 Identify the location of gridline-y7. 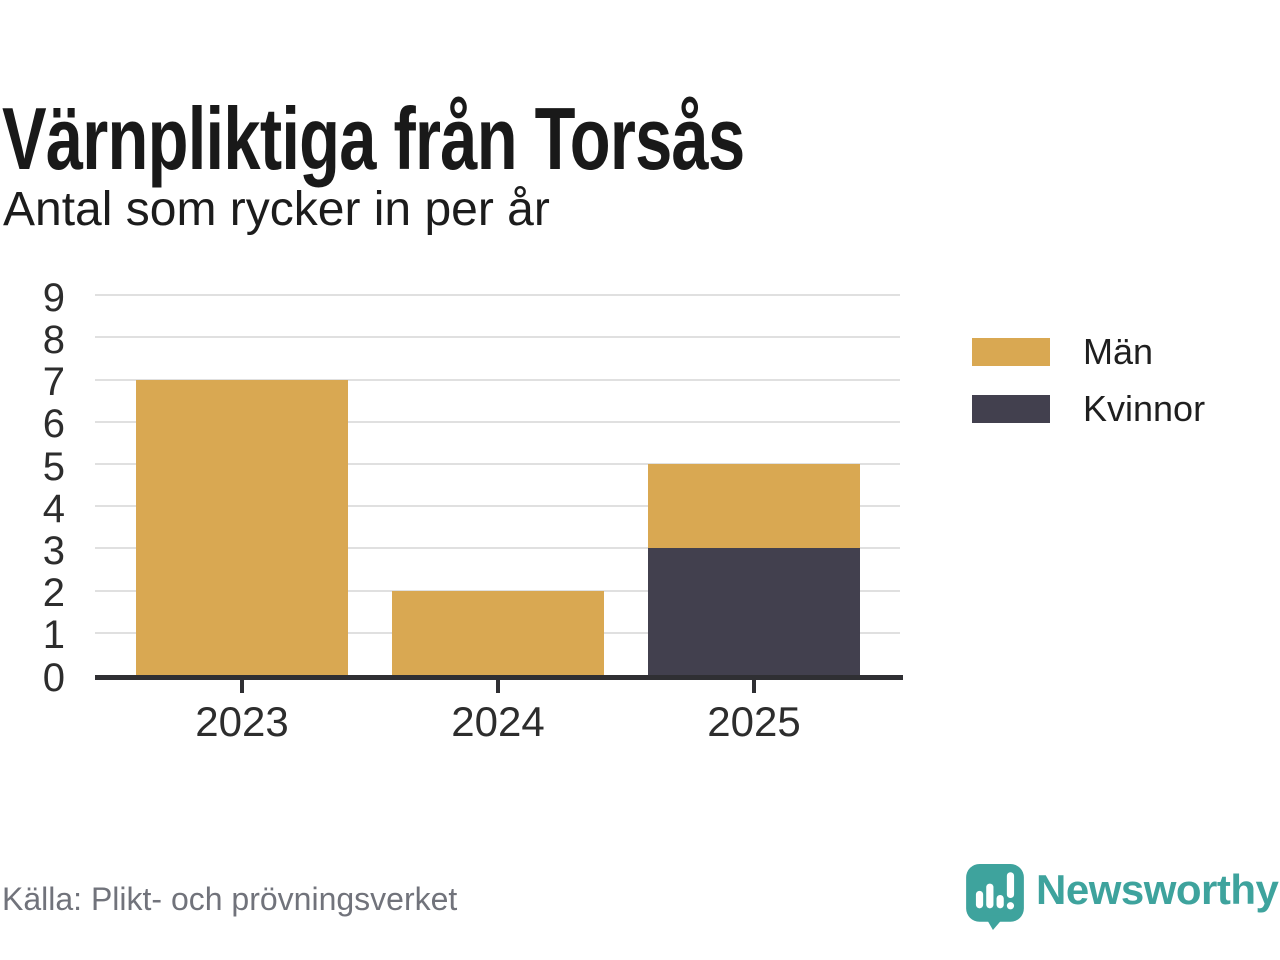
(497, 379).